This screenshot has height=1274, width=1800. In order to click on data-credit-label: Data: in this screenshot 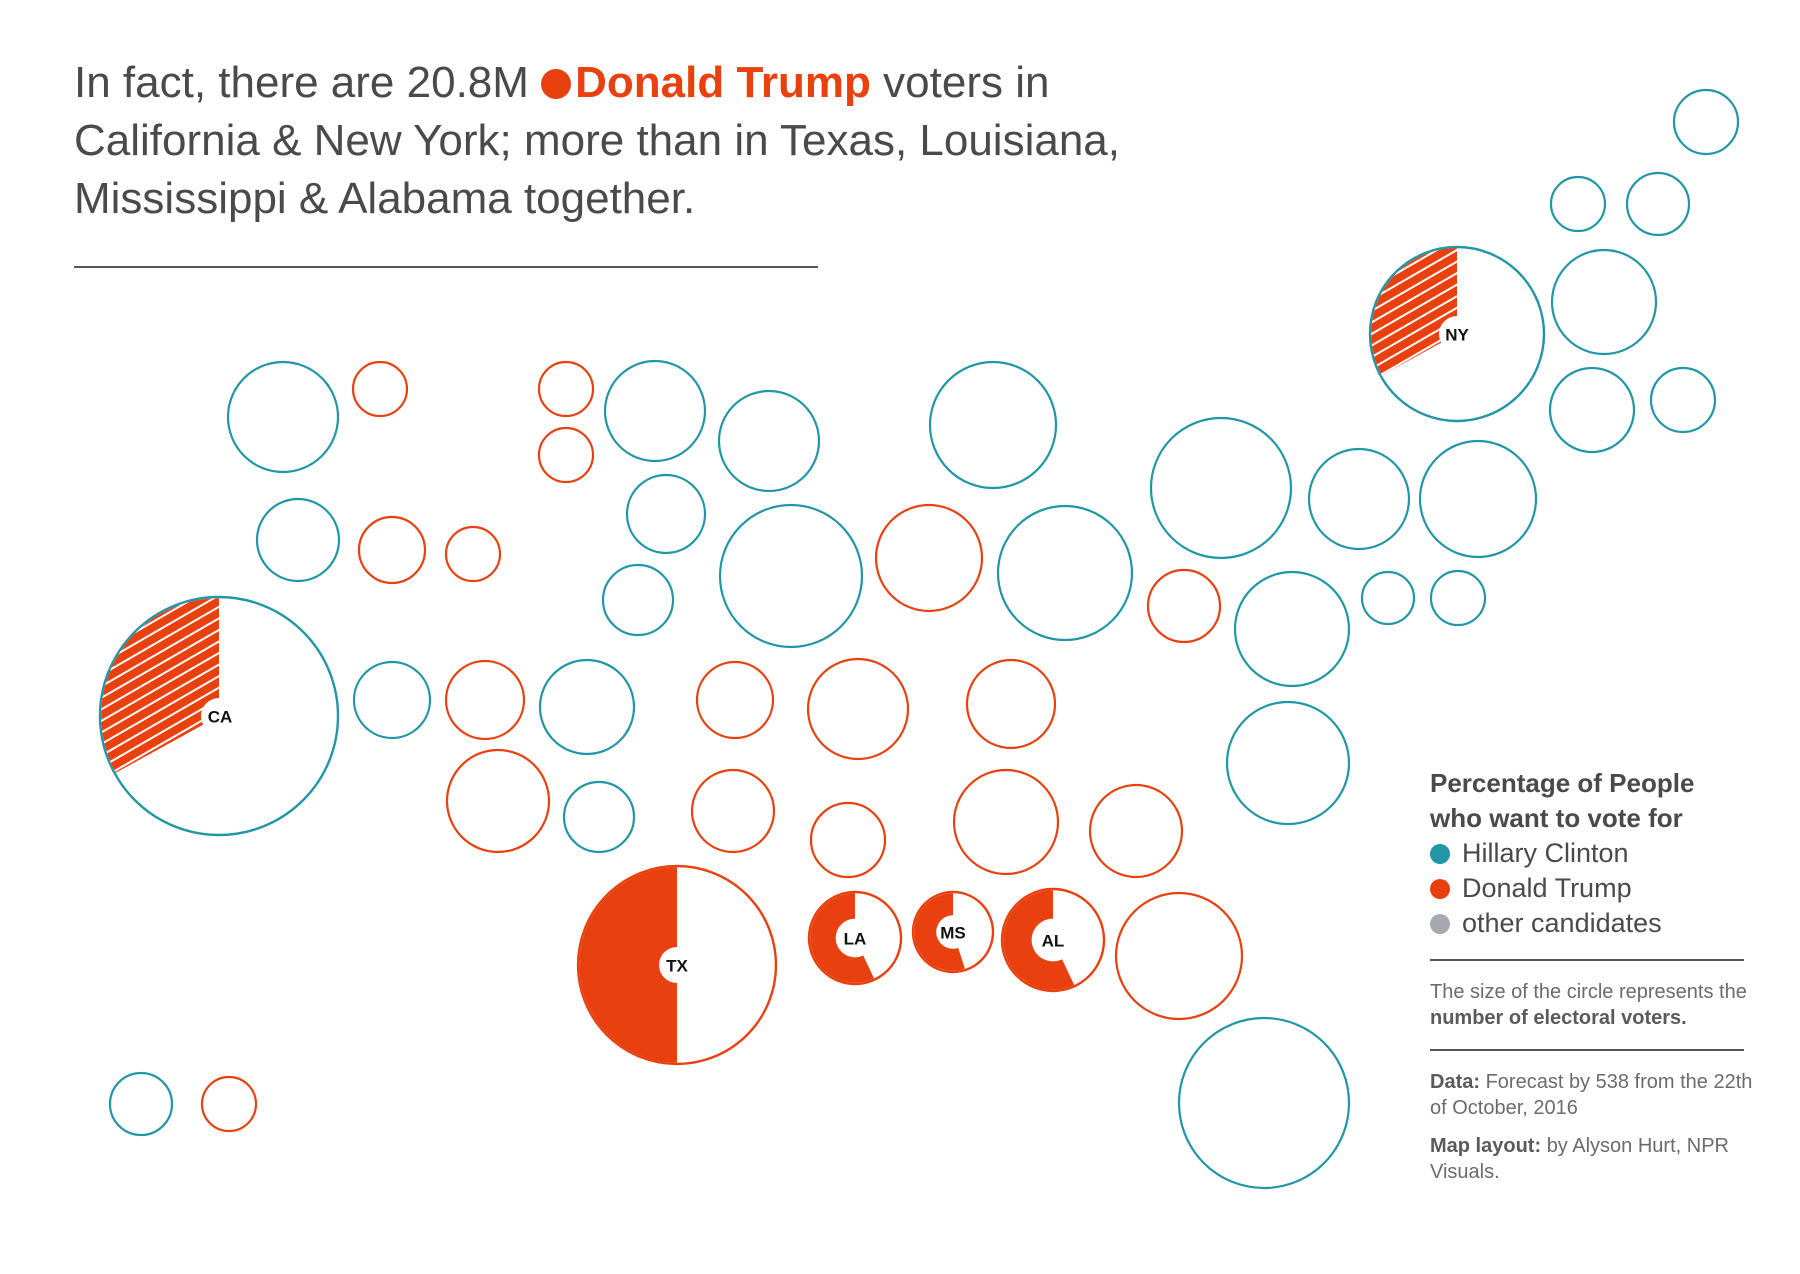, I will do `click(1455, 1082)`.